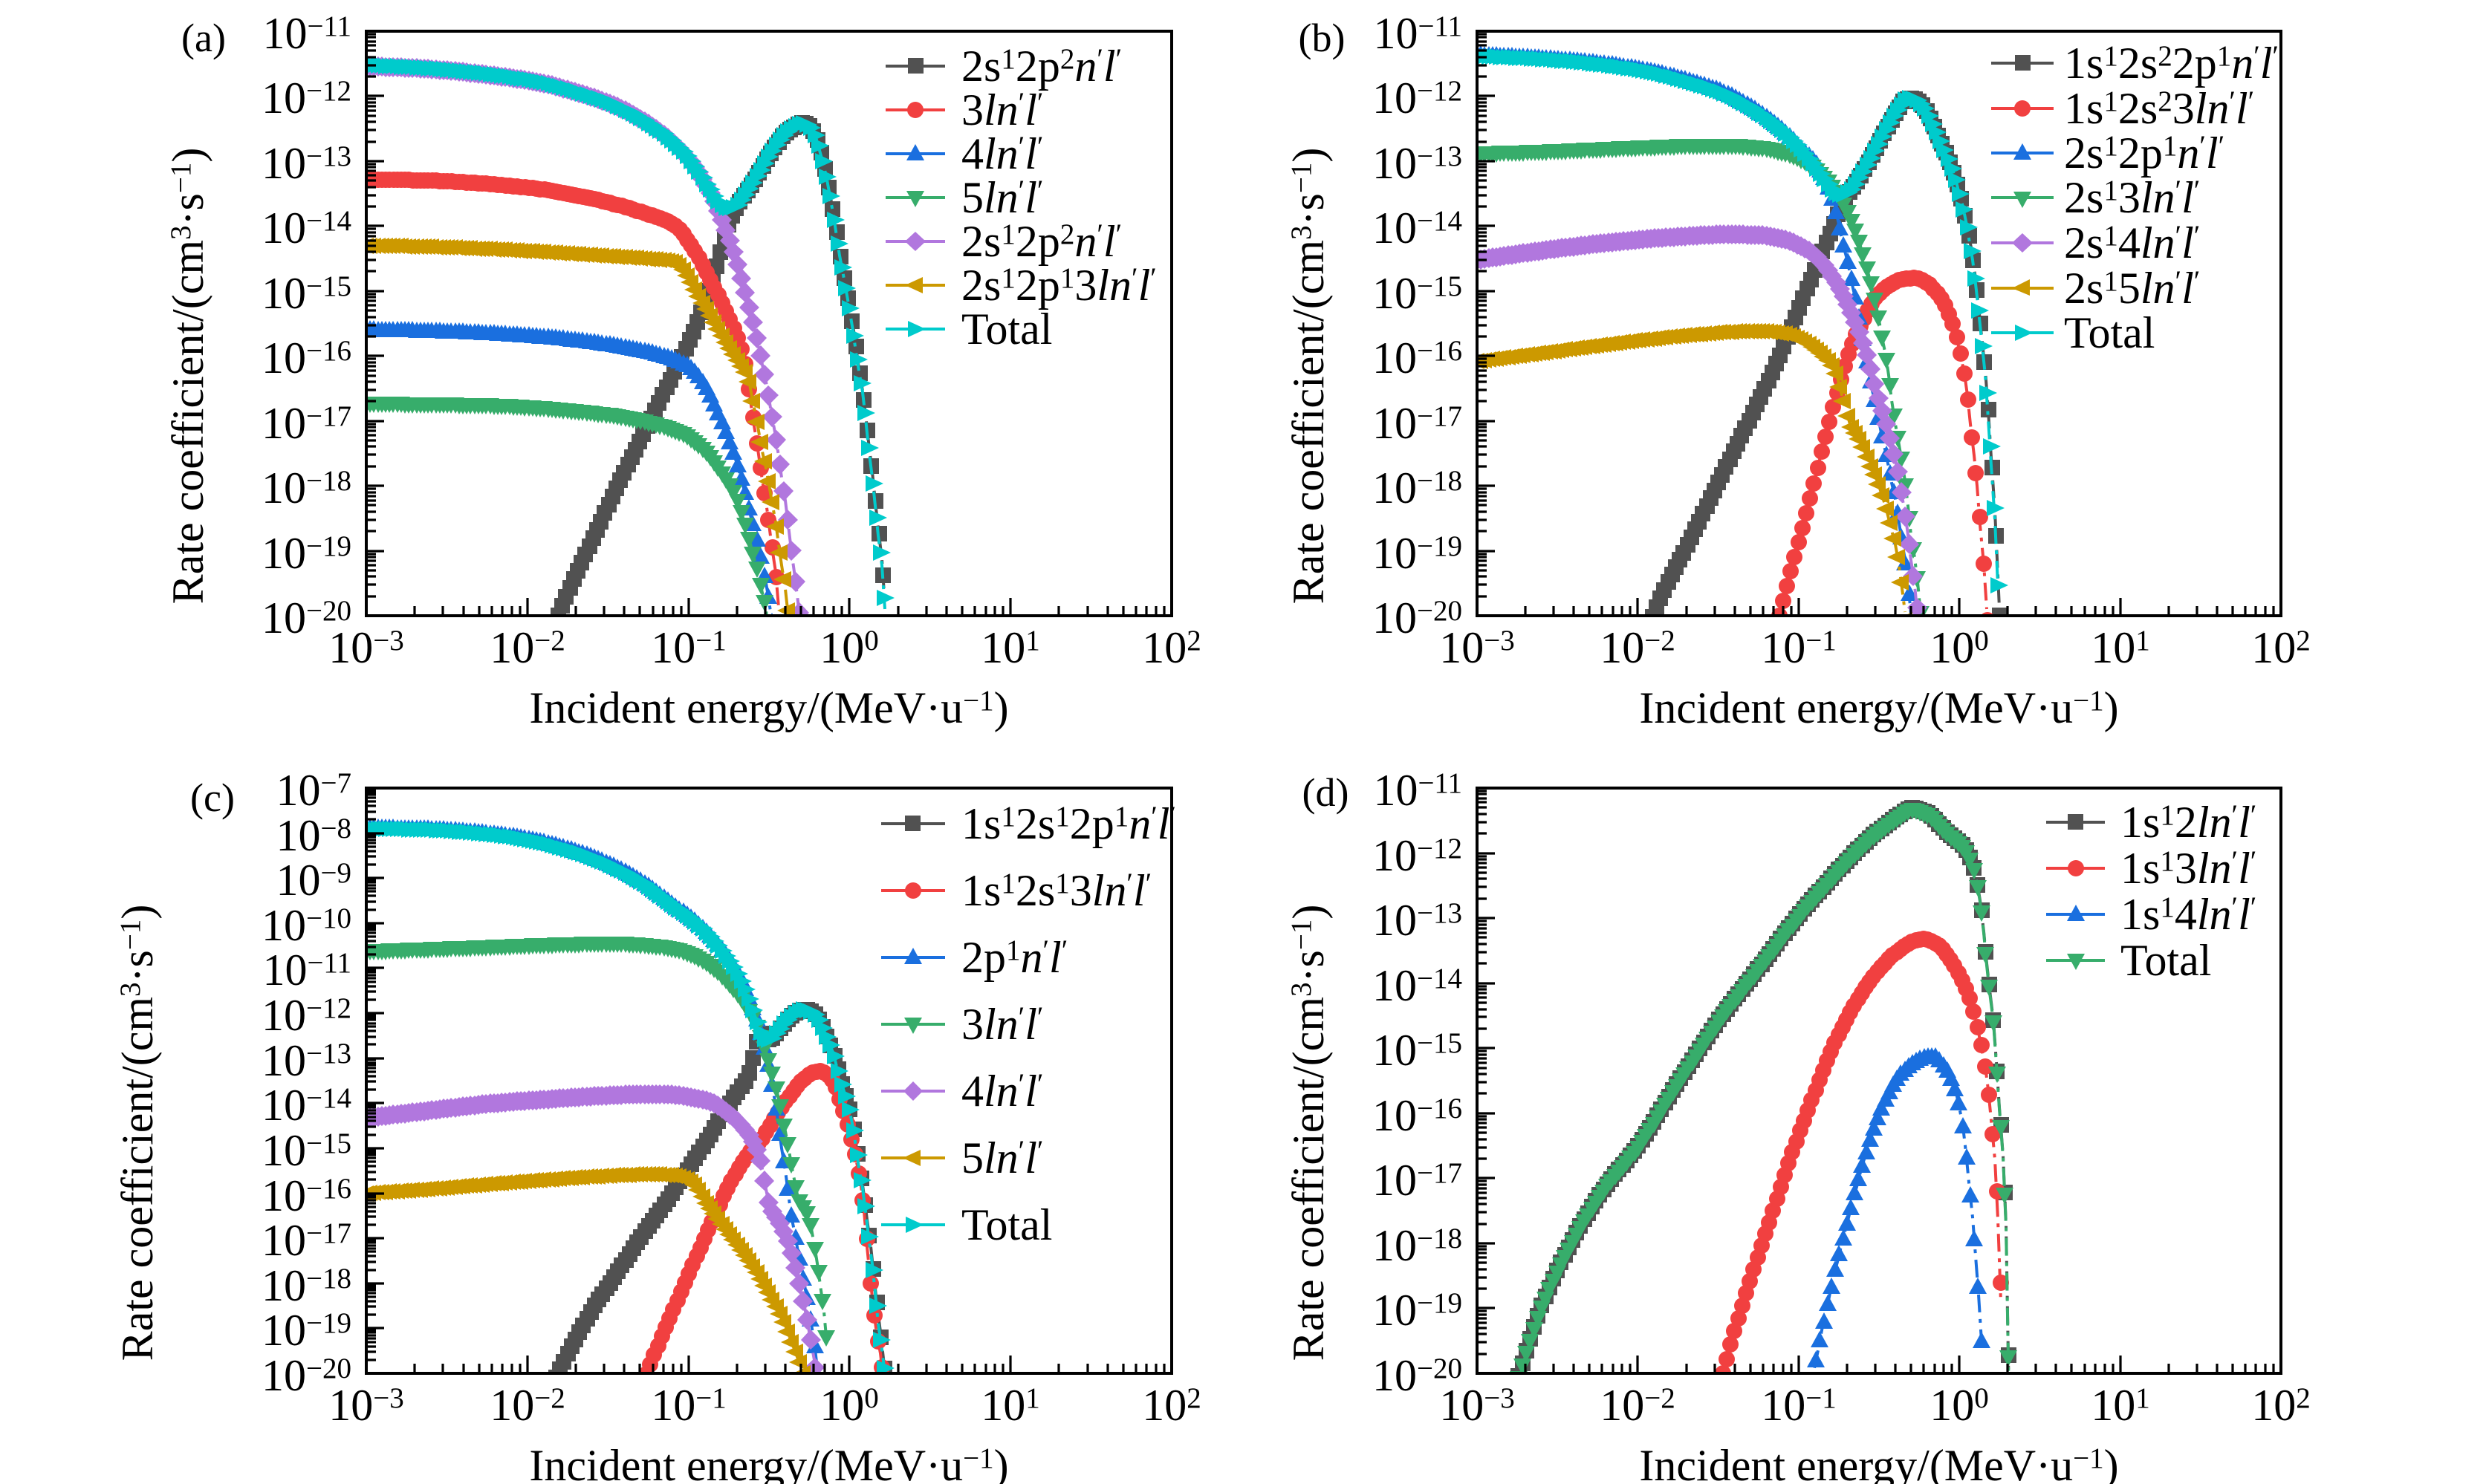 The image size is (2486, 1484). Describe the element at coordinates (2281, 647) in the screenshot. I see `svg-text: 10²` at that location.